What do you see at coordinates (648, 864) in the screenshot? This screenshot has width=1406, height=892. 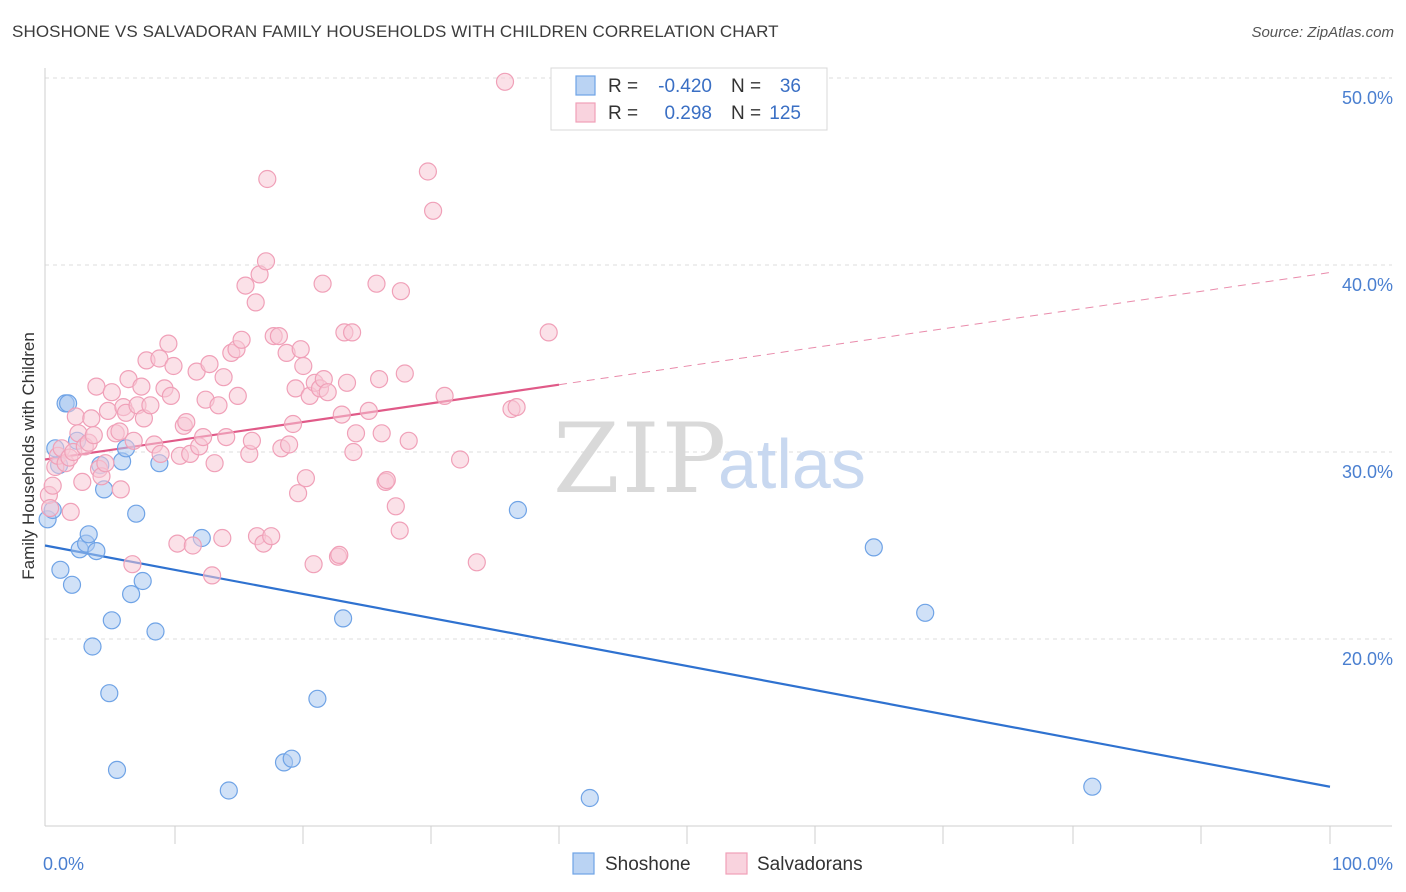 I see `shoshone-bottom-legend-label: Shoshone` at bounding box center [648, 864].